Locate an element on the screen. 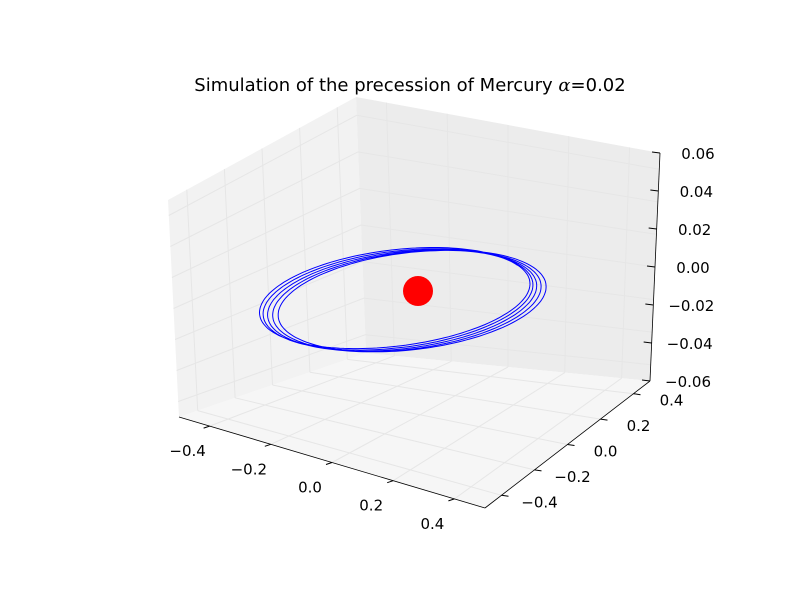 The width and height of the screenshot is (800, 596). y-tick-label: 0.4 is located at coordinates (672, 401).